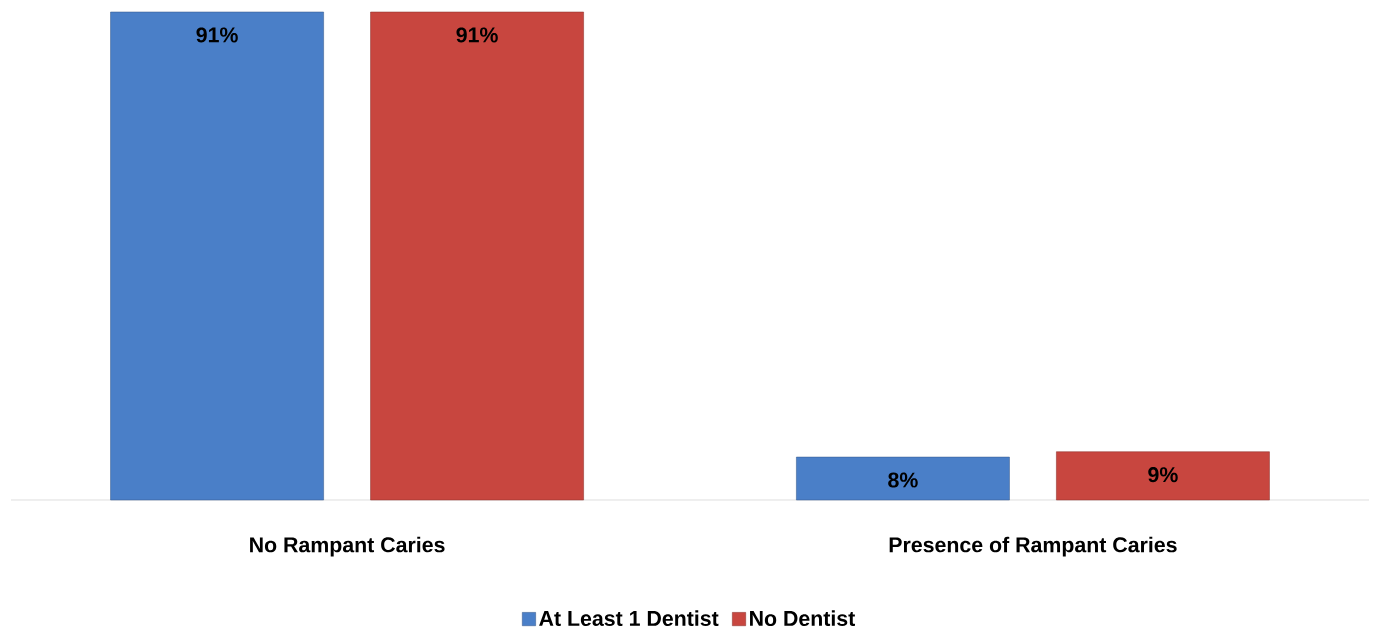 Image resolution: width=1378 pixels, height=633 pixels. I want to click on legend-label: At Least 1 Dentist, so click(629, 618).